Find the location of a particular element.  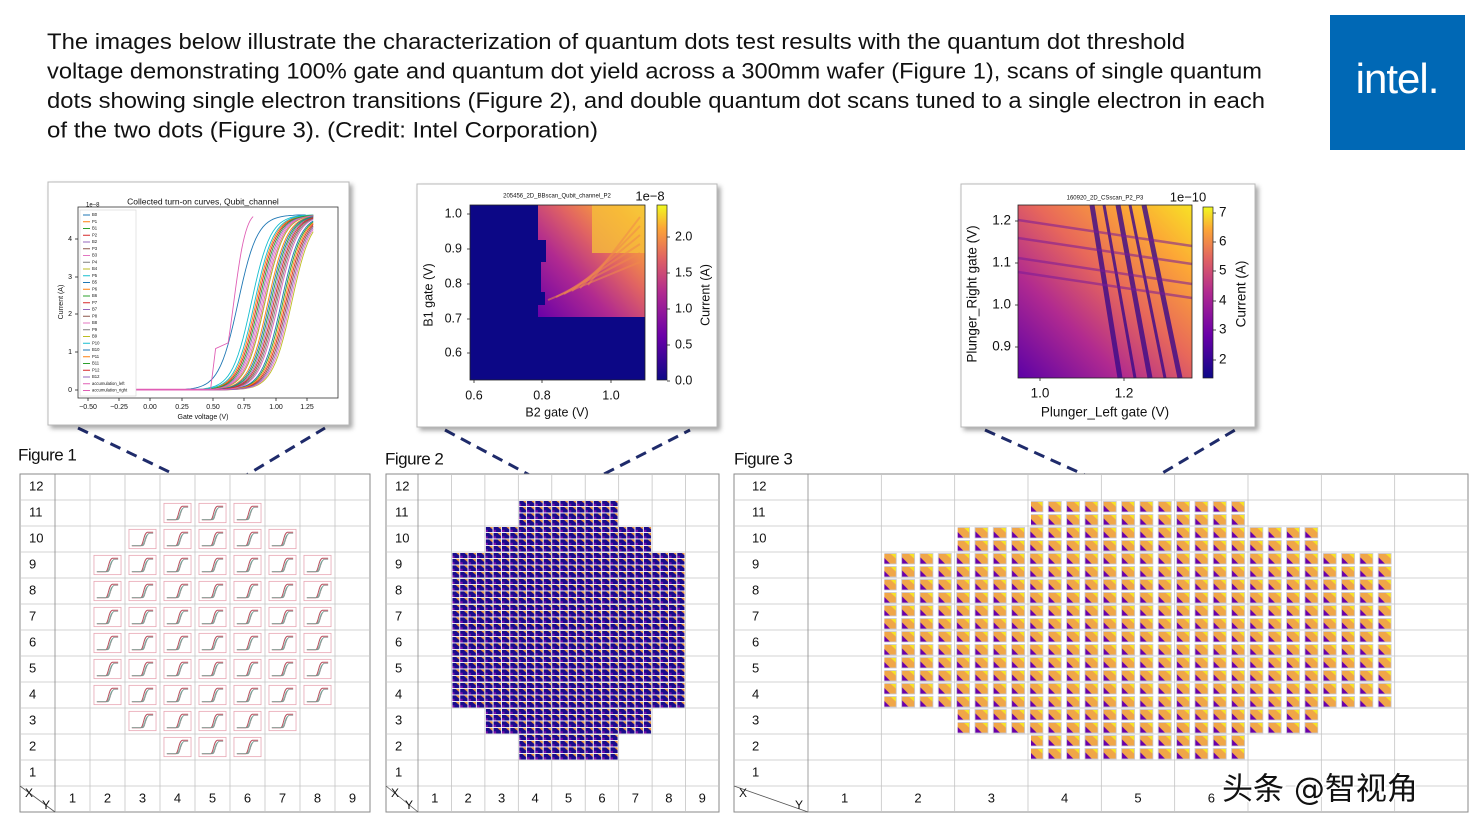

figure-label: Figure 3 is located at coordinates (763, 458).